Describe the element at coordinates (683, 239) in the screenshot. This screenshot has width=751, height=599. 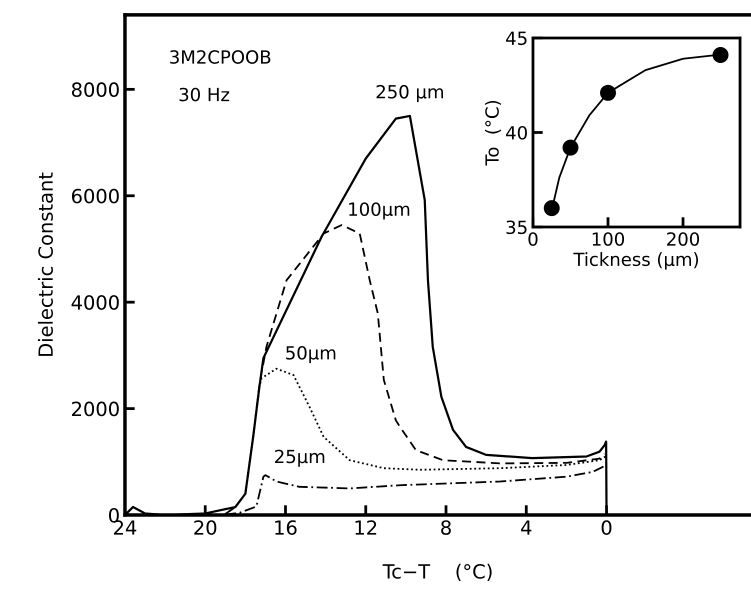
I see `x-tick-label: 200` at that location.